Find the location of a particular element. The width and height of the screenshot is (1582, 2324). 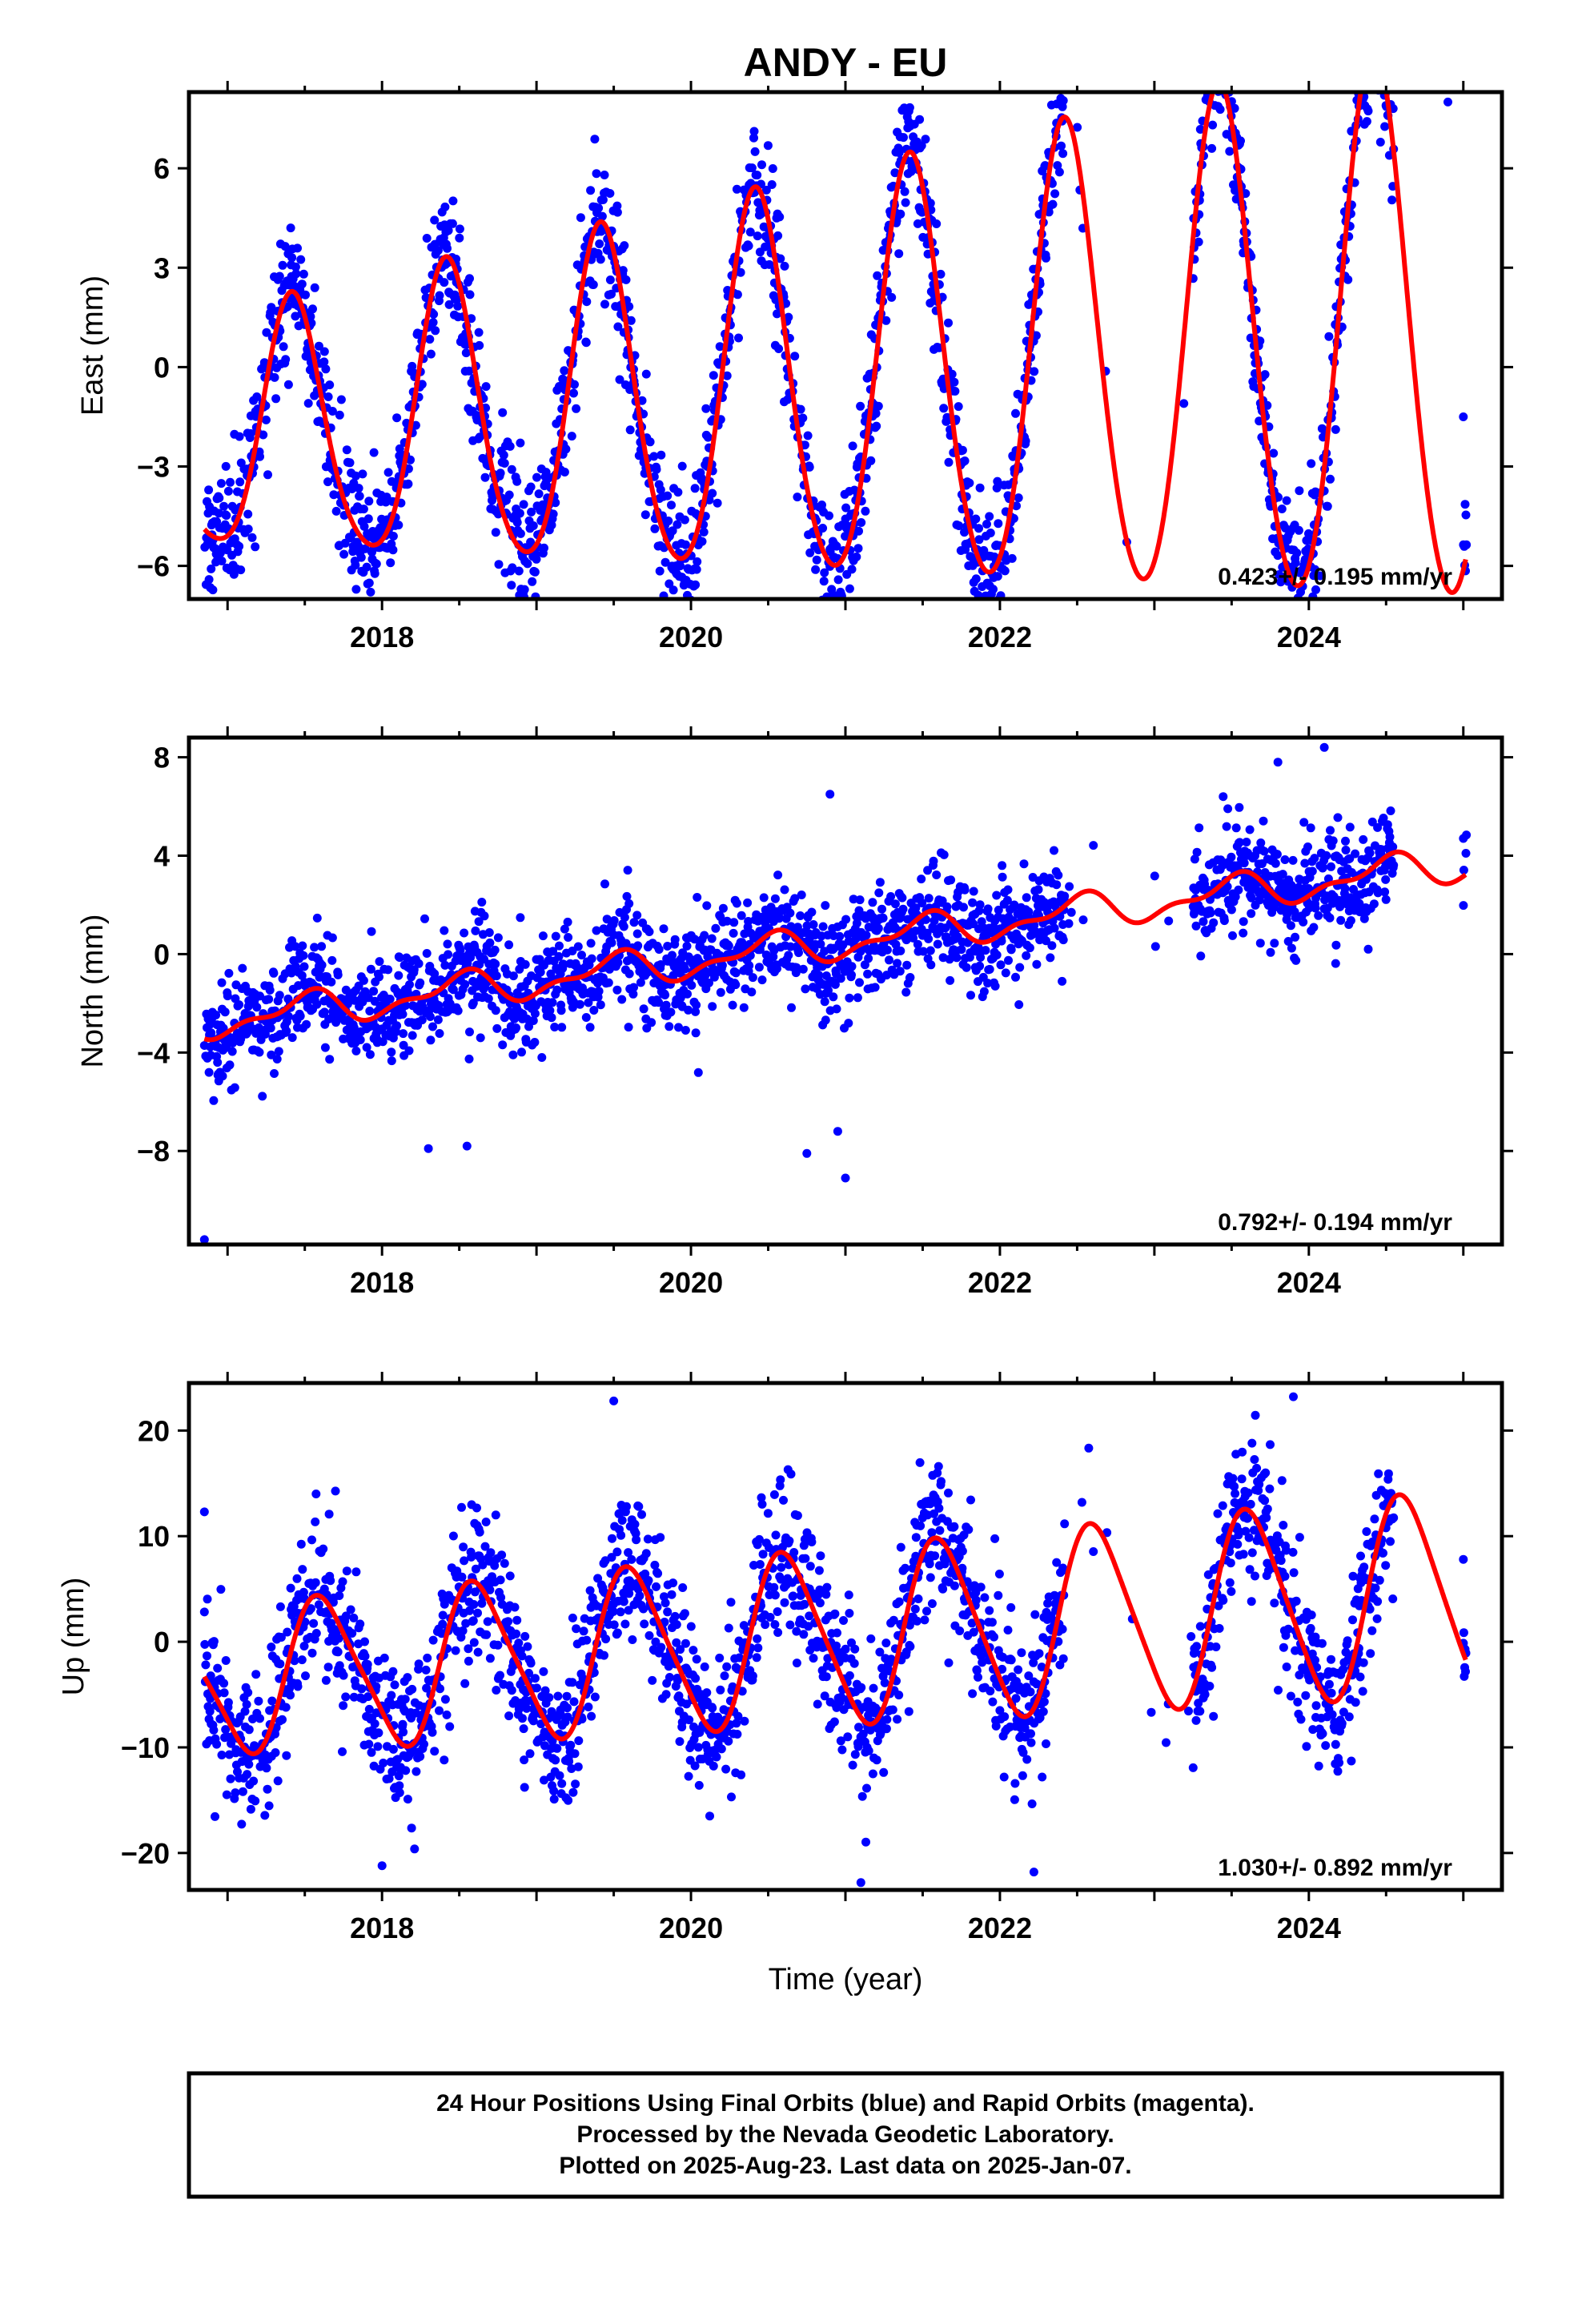

east-outlier-point is located at coordinates (681, 566).